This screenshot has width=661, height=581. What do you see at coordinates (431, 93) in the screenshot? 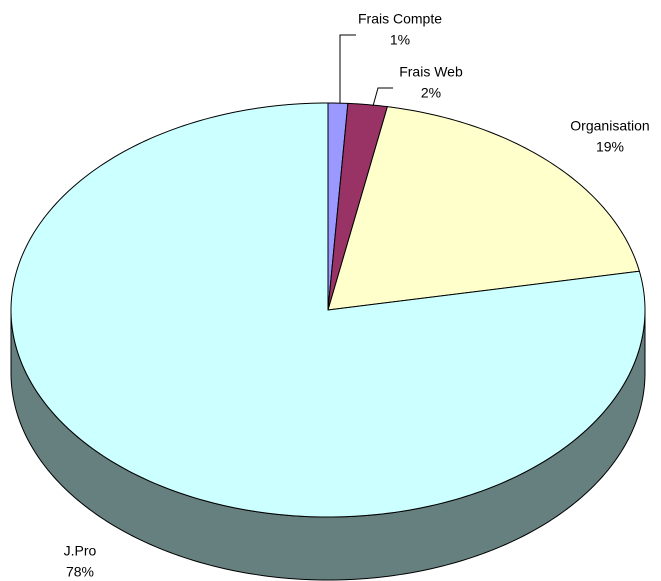
I see `slice-value-label: 2%` at bounding box center [431, 93].